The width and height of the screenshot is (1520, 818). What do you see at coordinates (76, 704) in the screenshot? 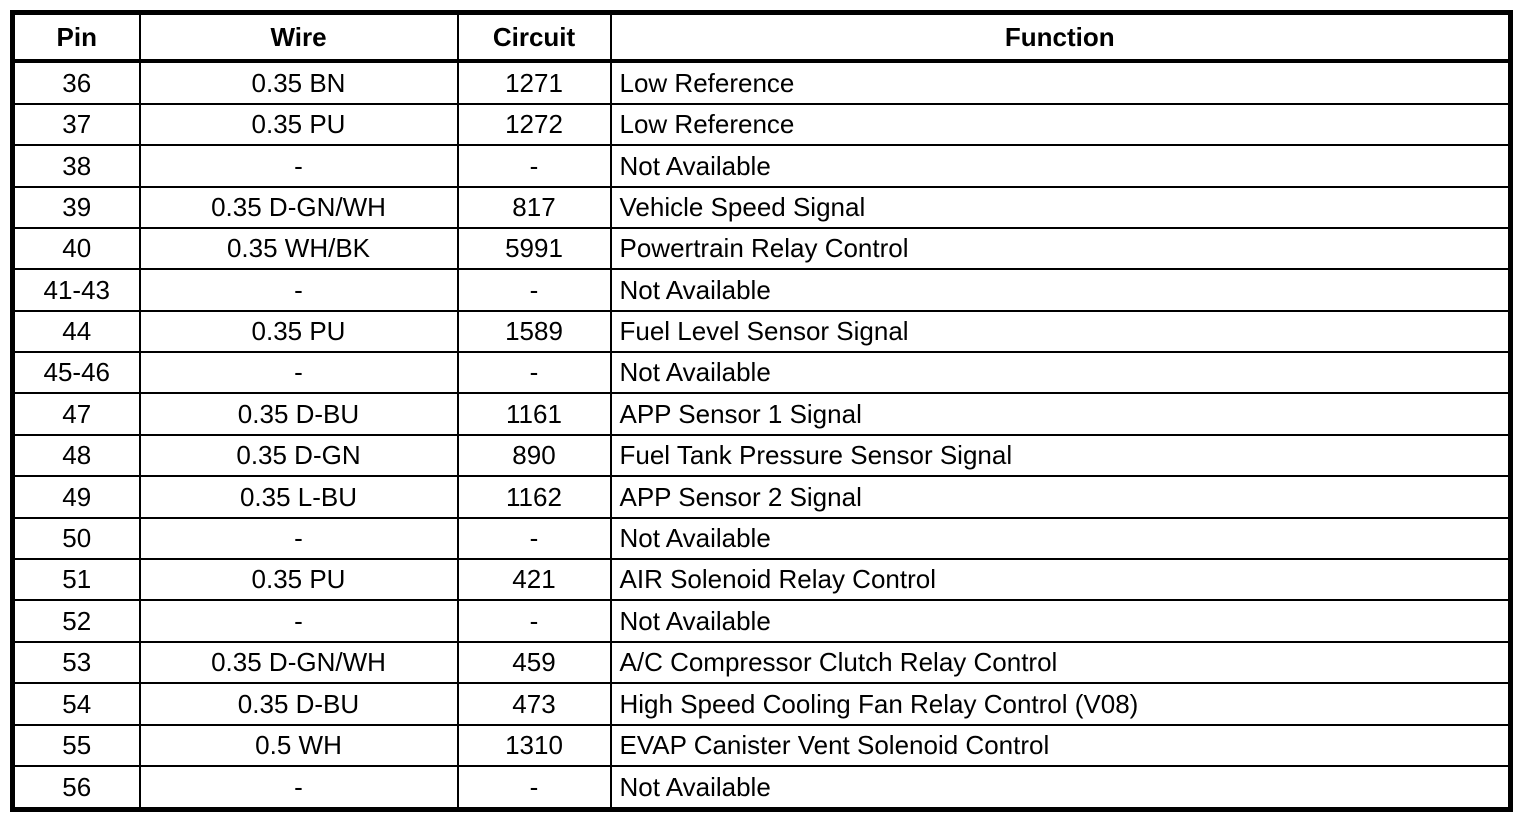
I see `cell-pin: 54` at bounding box center [76, 704].